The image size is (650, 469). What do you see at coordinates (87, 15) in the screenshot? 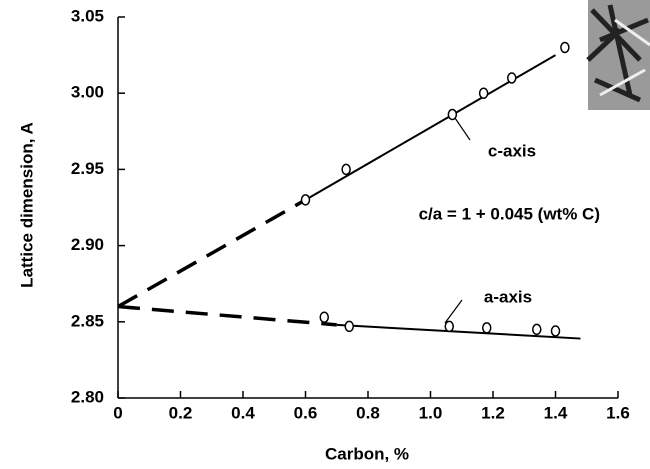
I see `y-tick-label: 3.05` at bounding box center [87, 15].